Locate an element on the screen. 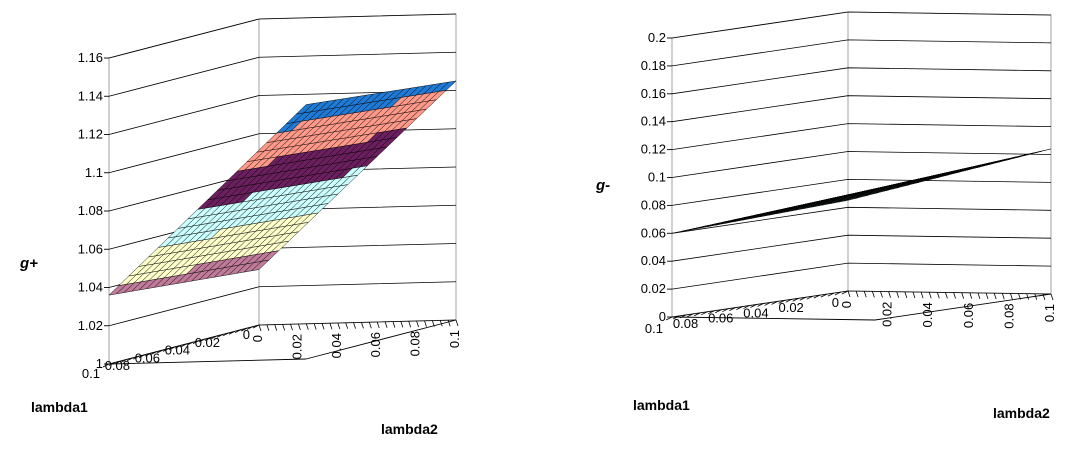 The image size is (1075, 451). z-tick-label: 0.04 is located at coordinates (653, 260).